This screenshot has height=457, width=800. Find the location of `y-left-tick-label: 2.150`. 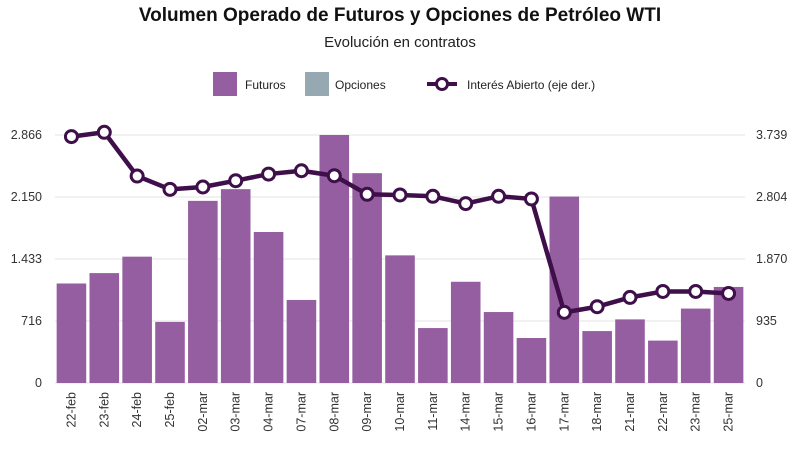

y-left-tick-label: 2.150 is located at coordinates (26, 197).